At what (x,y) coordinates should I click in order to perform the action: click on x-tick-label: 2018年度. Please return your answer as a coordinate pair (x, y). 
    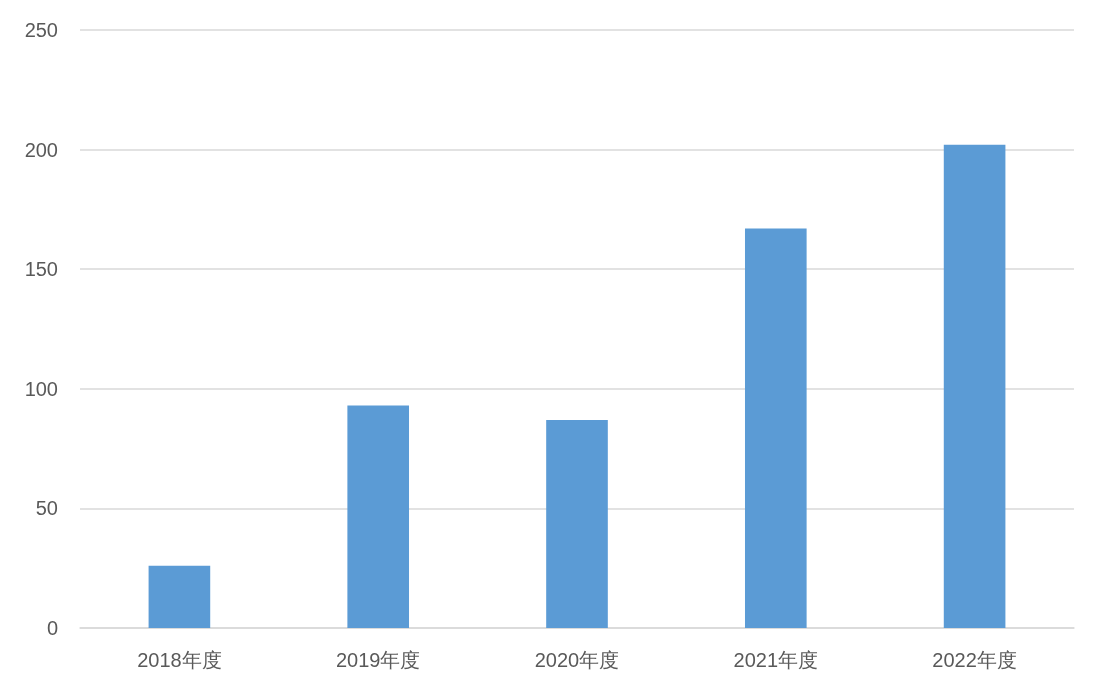
    Looking at the image, I should click on (179, 660).